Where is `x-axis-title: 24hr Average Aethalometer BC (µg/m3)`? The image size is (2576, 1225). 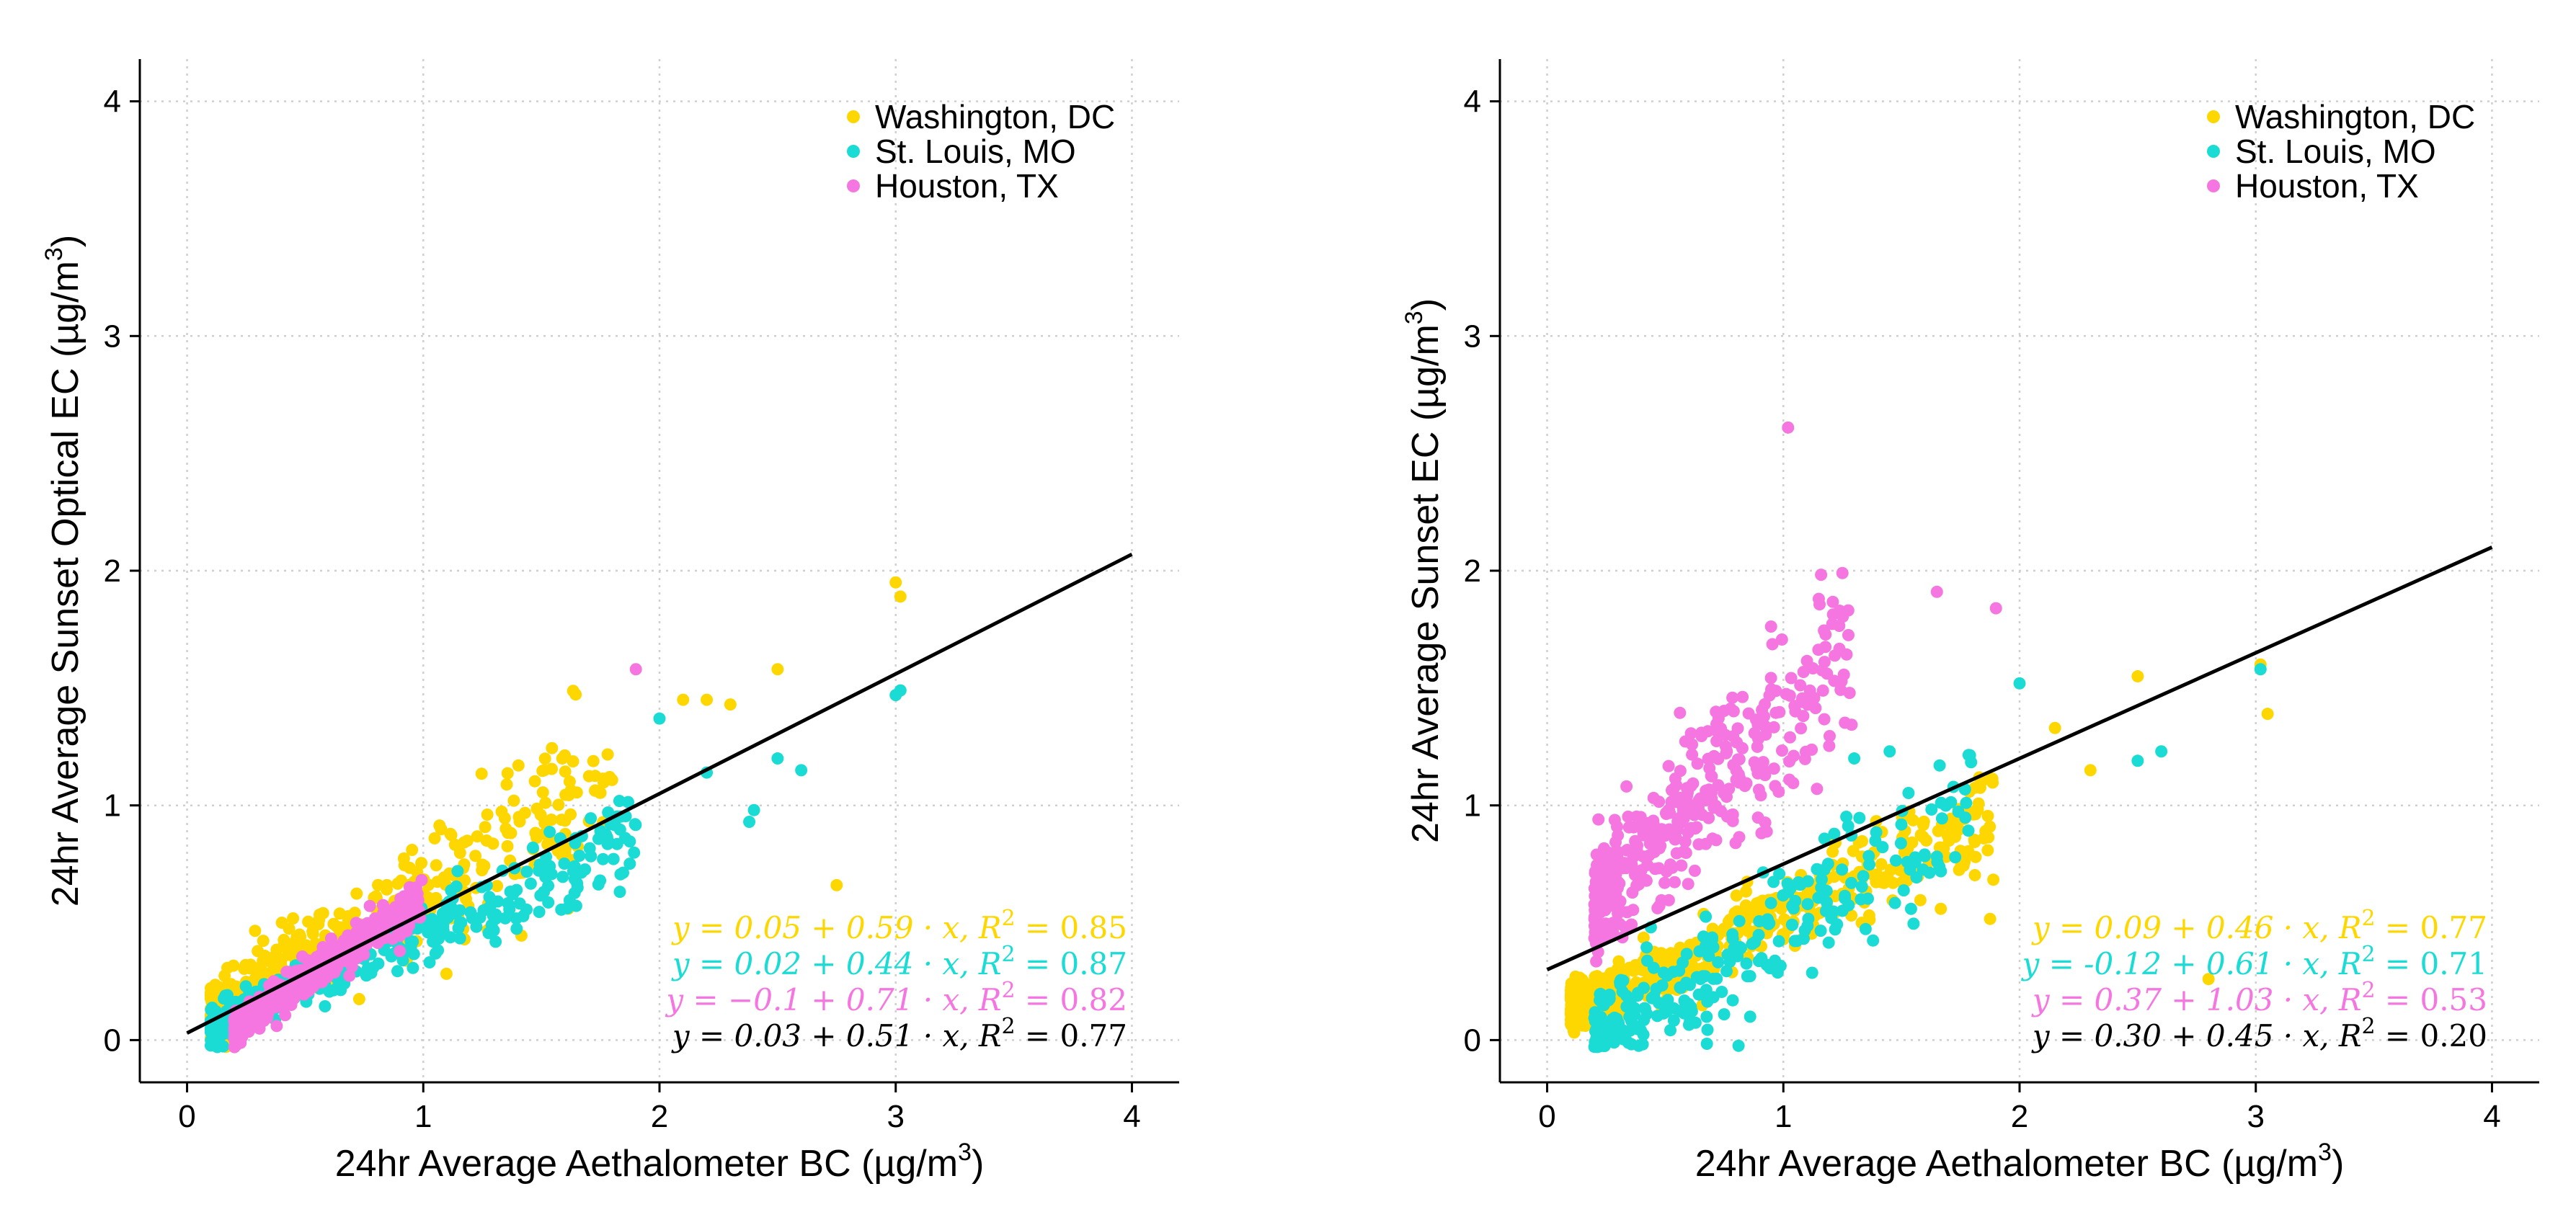 x-axis-title: 24hr Average Aethalometer BC (µg/m3) is located at coordinates (2020, 1162).